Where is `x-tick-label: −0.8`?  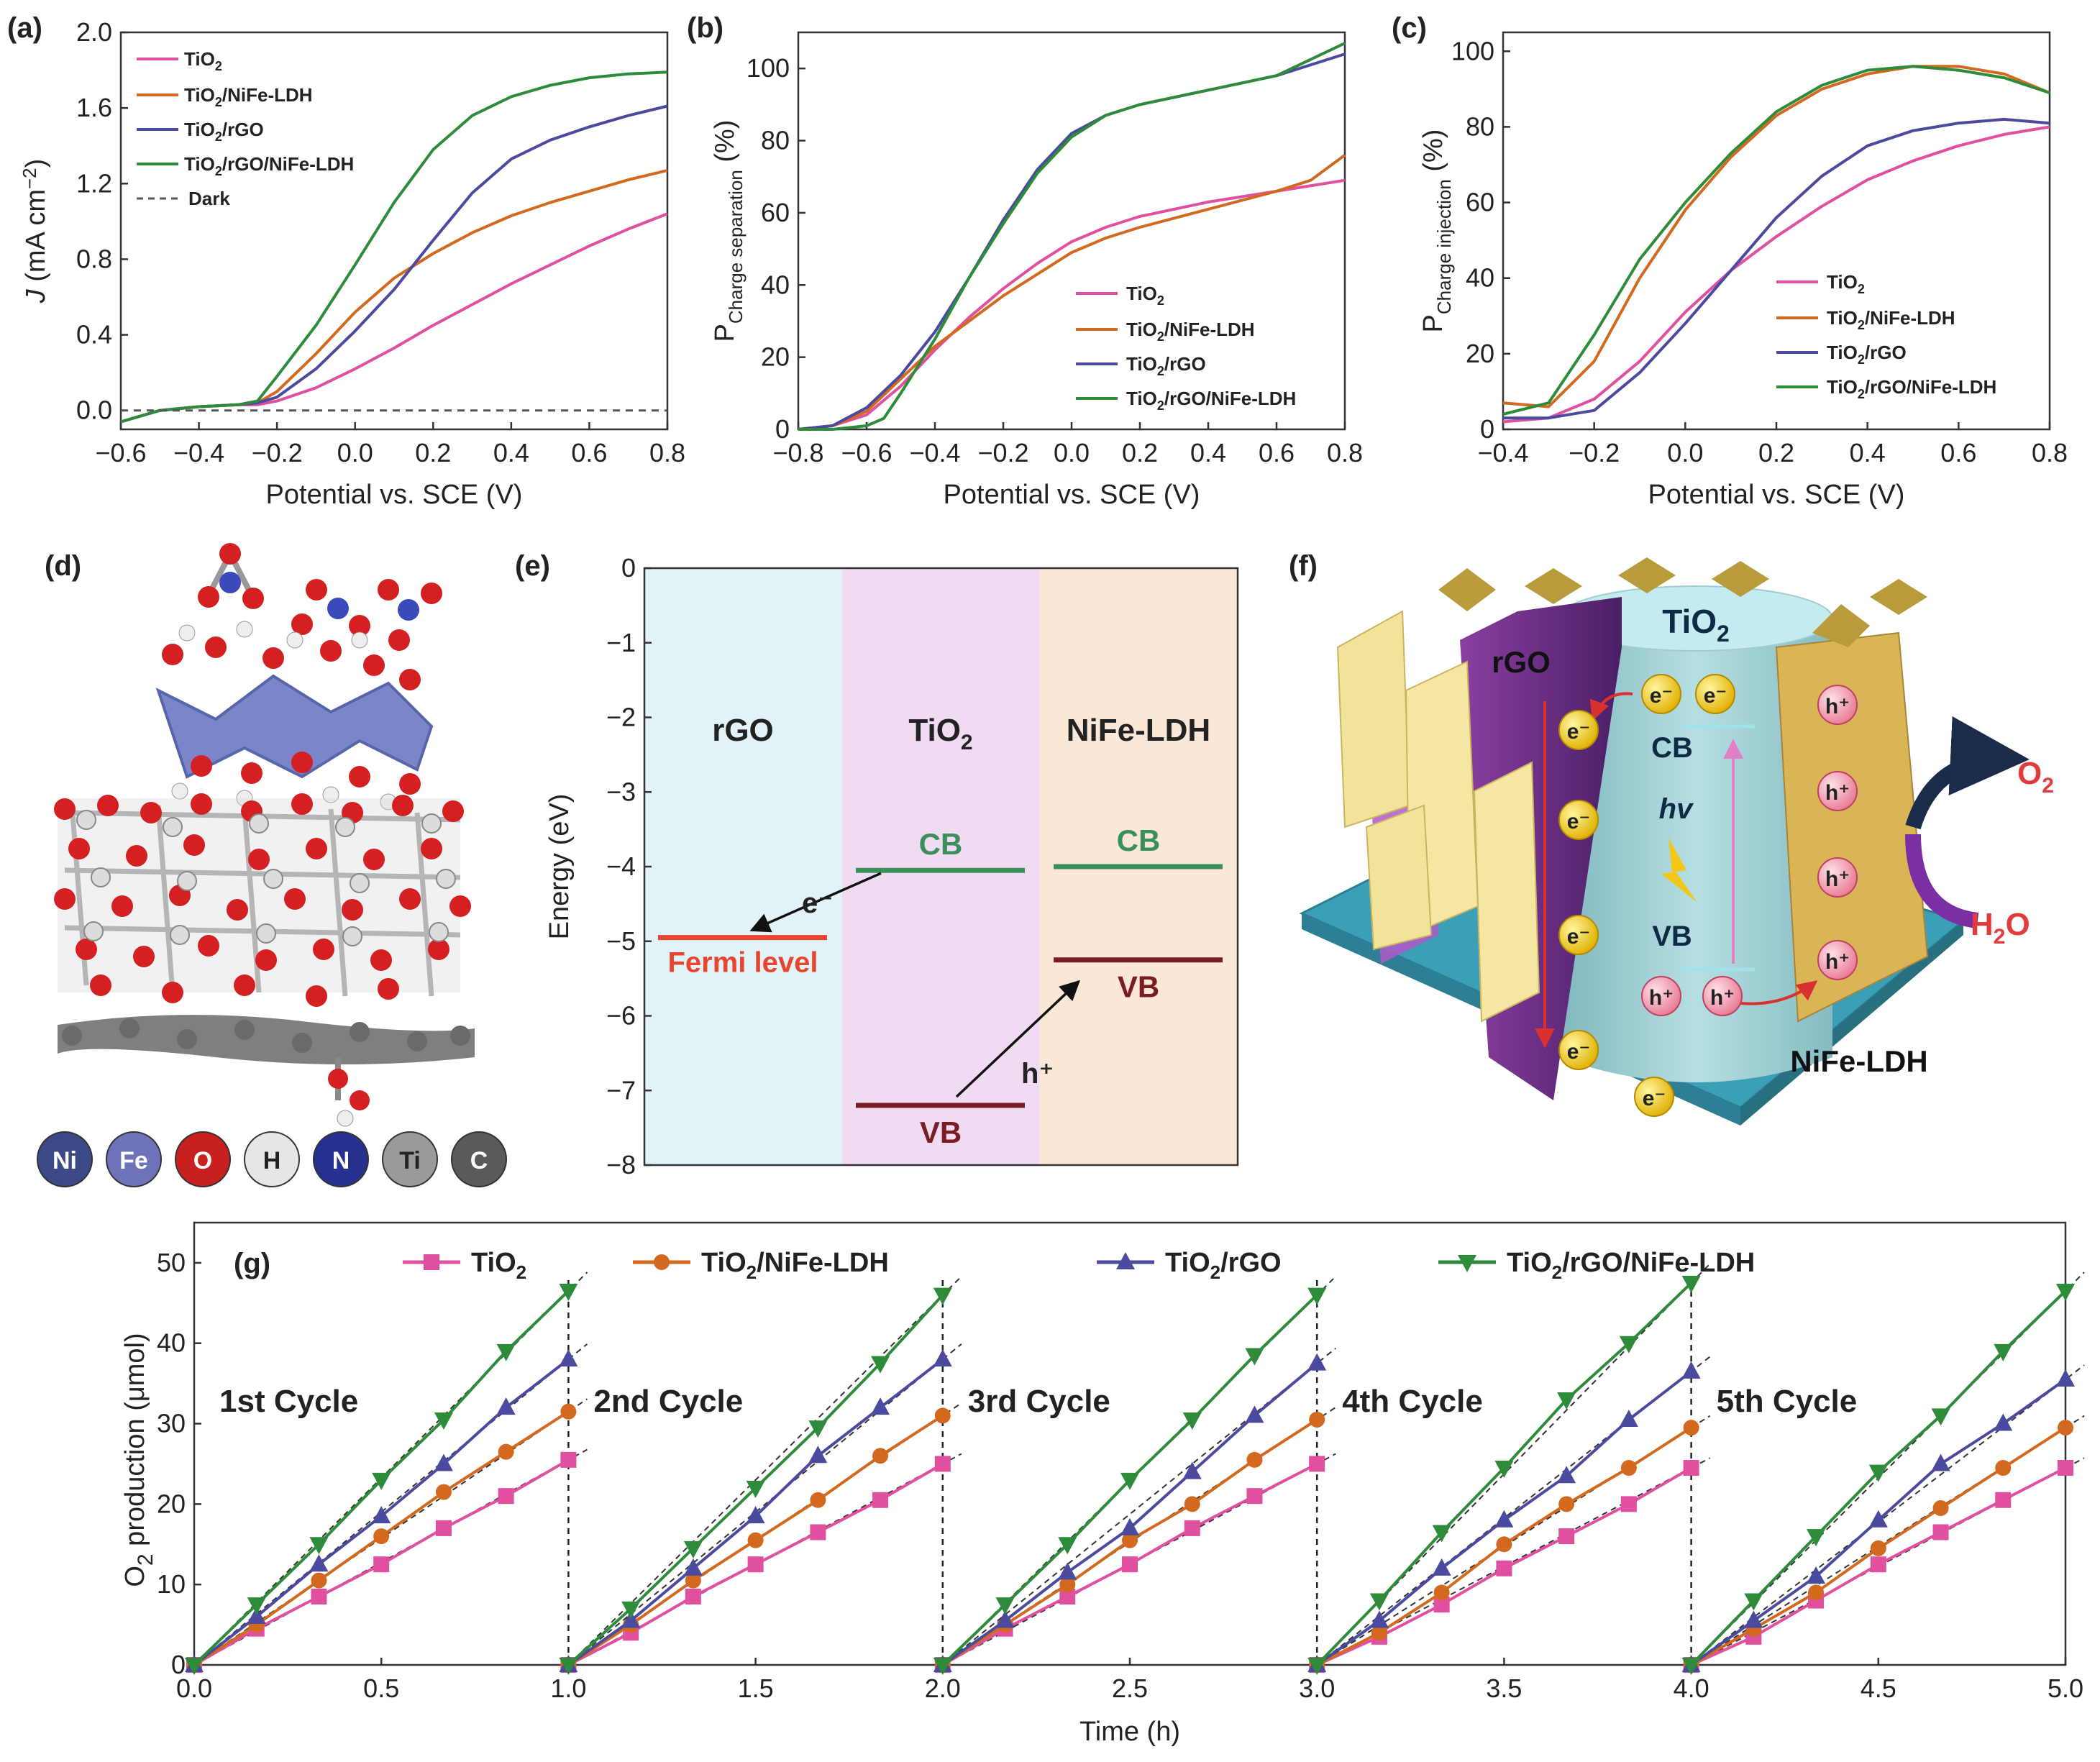
x-tick-label: −0.8 is located at coordinates (797, 452).